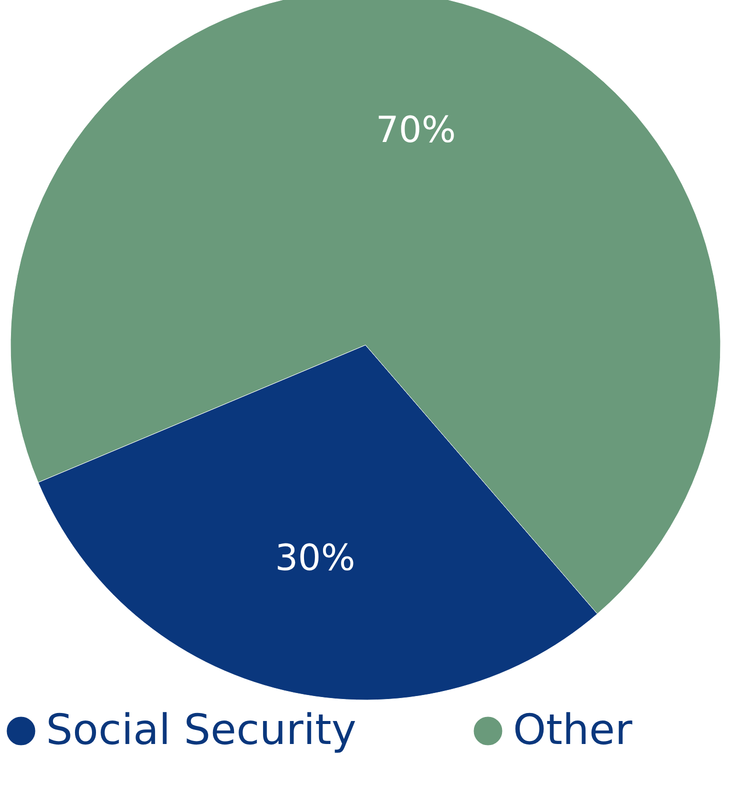  What do you see at coordinates (416, 130) in the screenshot?
I see `data-label: 70%` at bounding box center [416, 130].